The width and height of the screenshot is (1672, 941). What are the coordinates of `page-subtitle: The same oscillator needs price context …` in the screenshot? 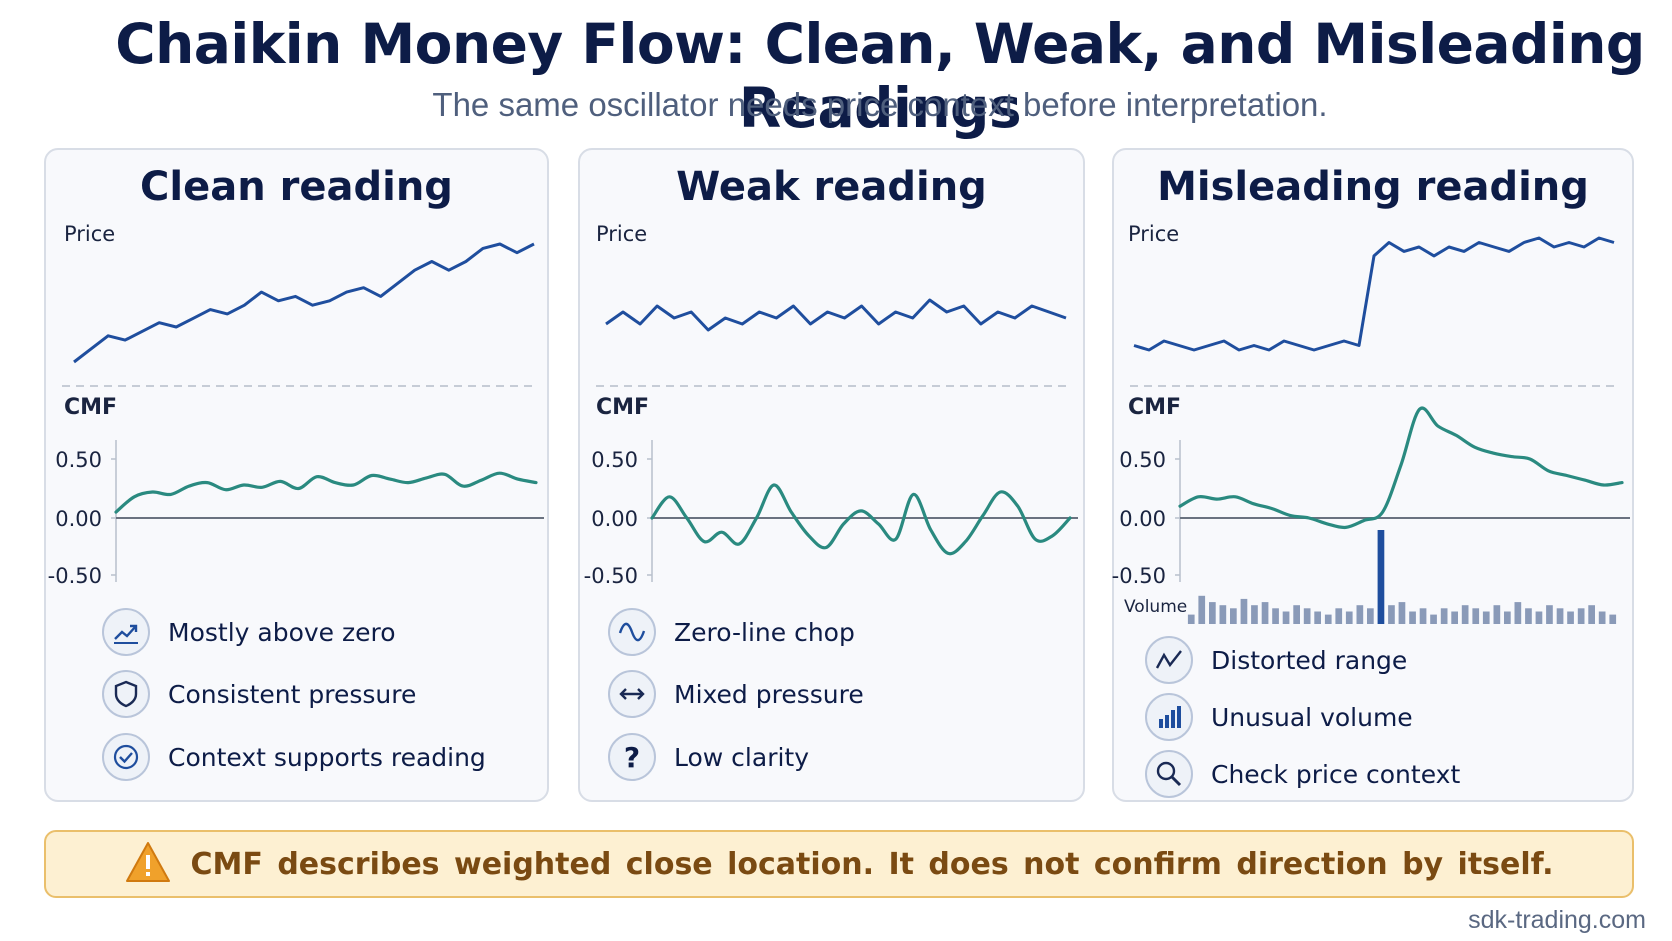 It's located at (880, 104).